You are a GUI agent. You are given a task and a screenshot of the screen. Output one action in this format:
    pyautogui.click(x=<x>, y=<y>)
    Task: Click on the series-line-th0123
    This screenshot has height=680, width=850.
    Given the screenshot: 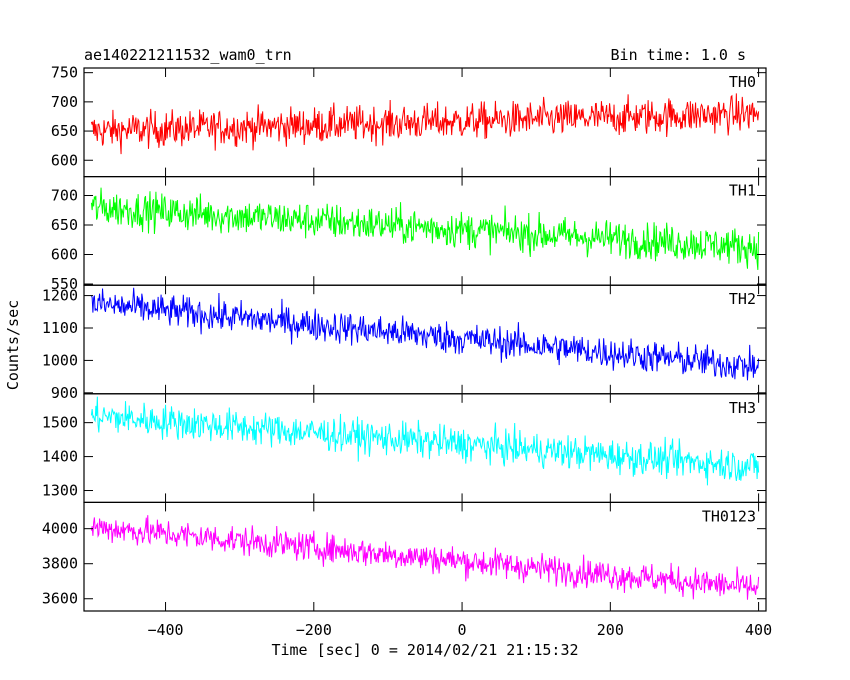 What is the action you would take?
    pyautogui.click(x=425, y=557)
    